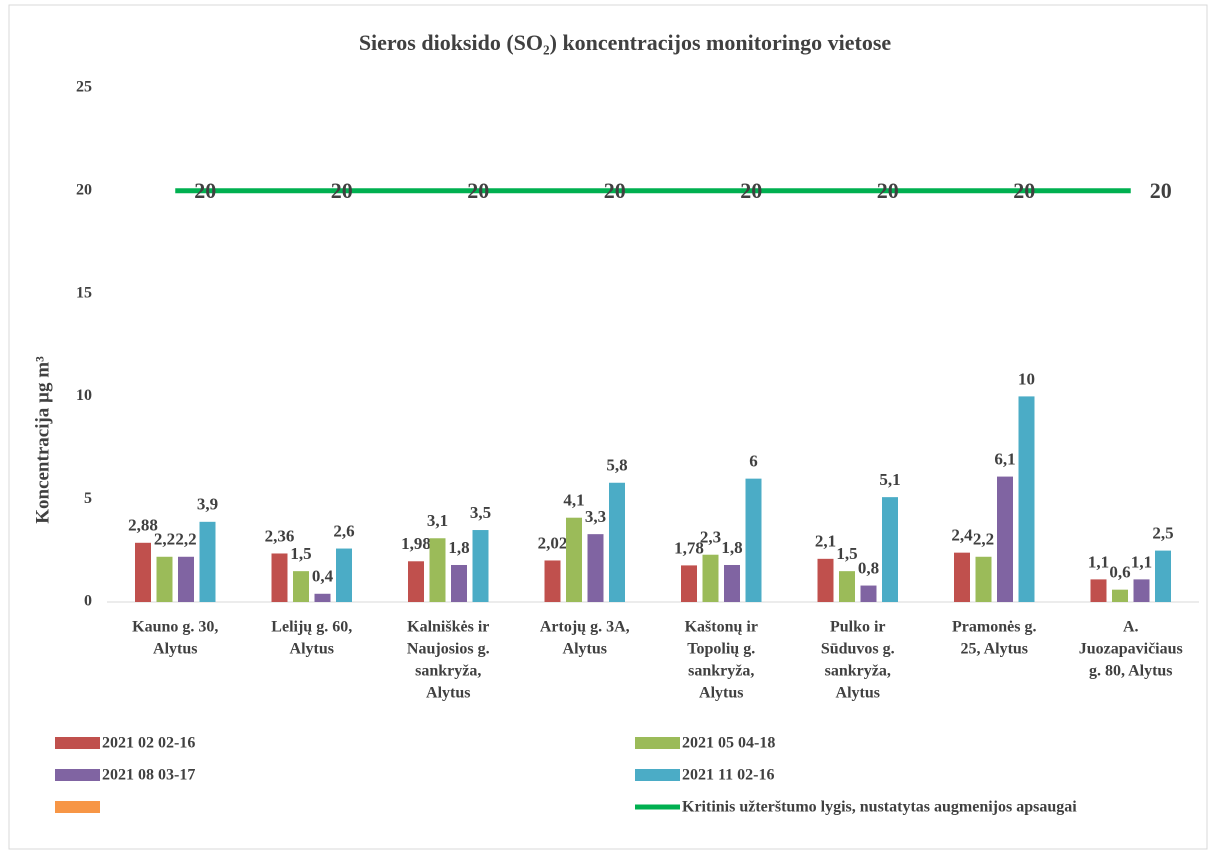 The image size is (1213, 855). I want to click on data-label: 10, so click(1026, 378).